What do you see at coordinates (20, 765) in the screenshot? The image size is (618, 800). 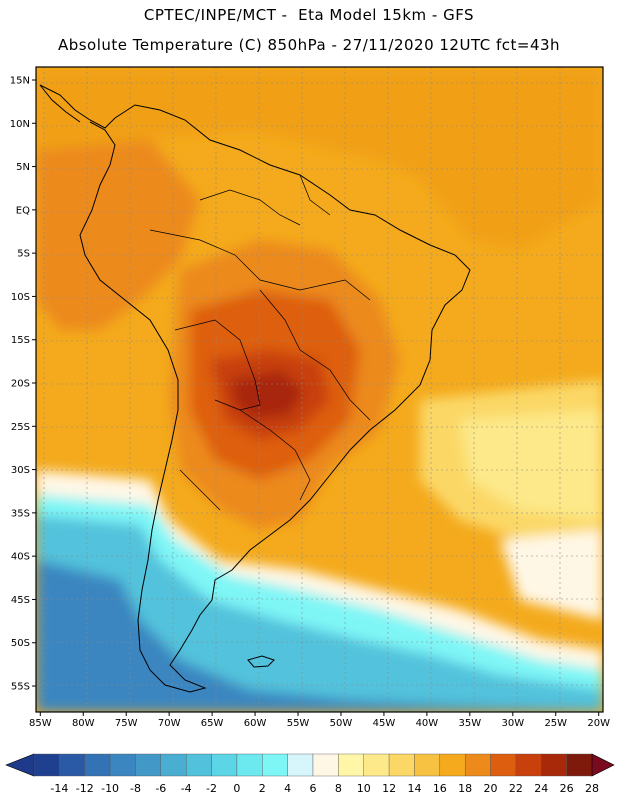 I see `colorbar-under-arrow` at bounding box center [20, 765].